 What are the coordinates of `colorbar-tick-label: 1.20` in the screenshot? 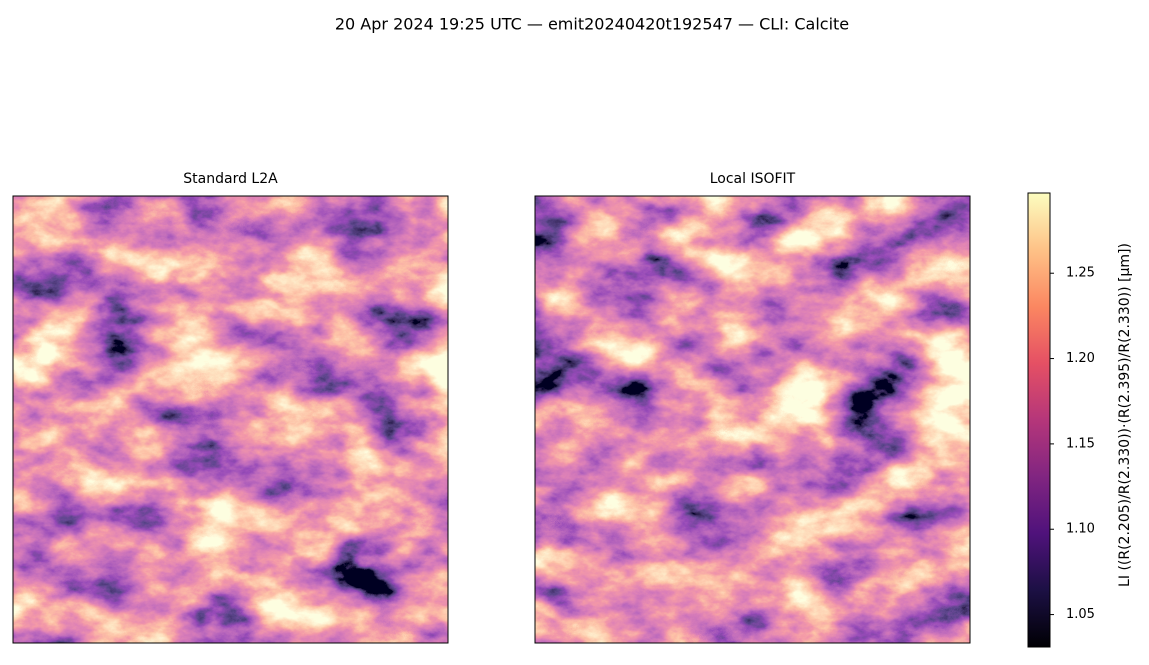 It's located at (1080, 358).